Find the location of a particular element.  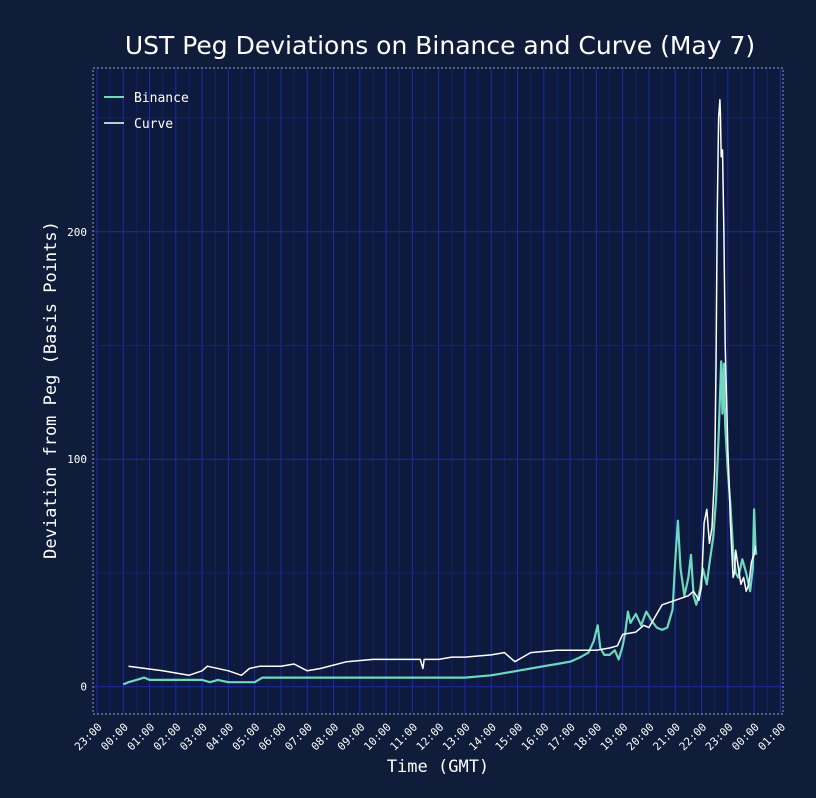

y-axis-label: Deviation from Peg (Basis Points) is located at coordinates (51, 390).